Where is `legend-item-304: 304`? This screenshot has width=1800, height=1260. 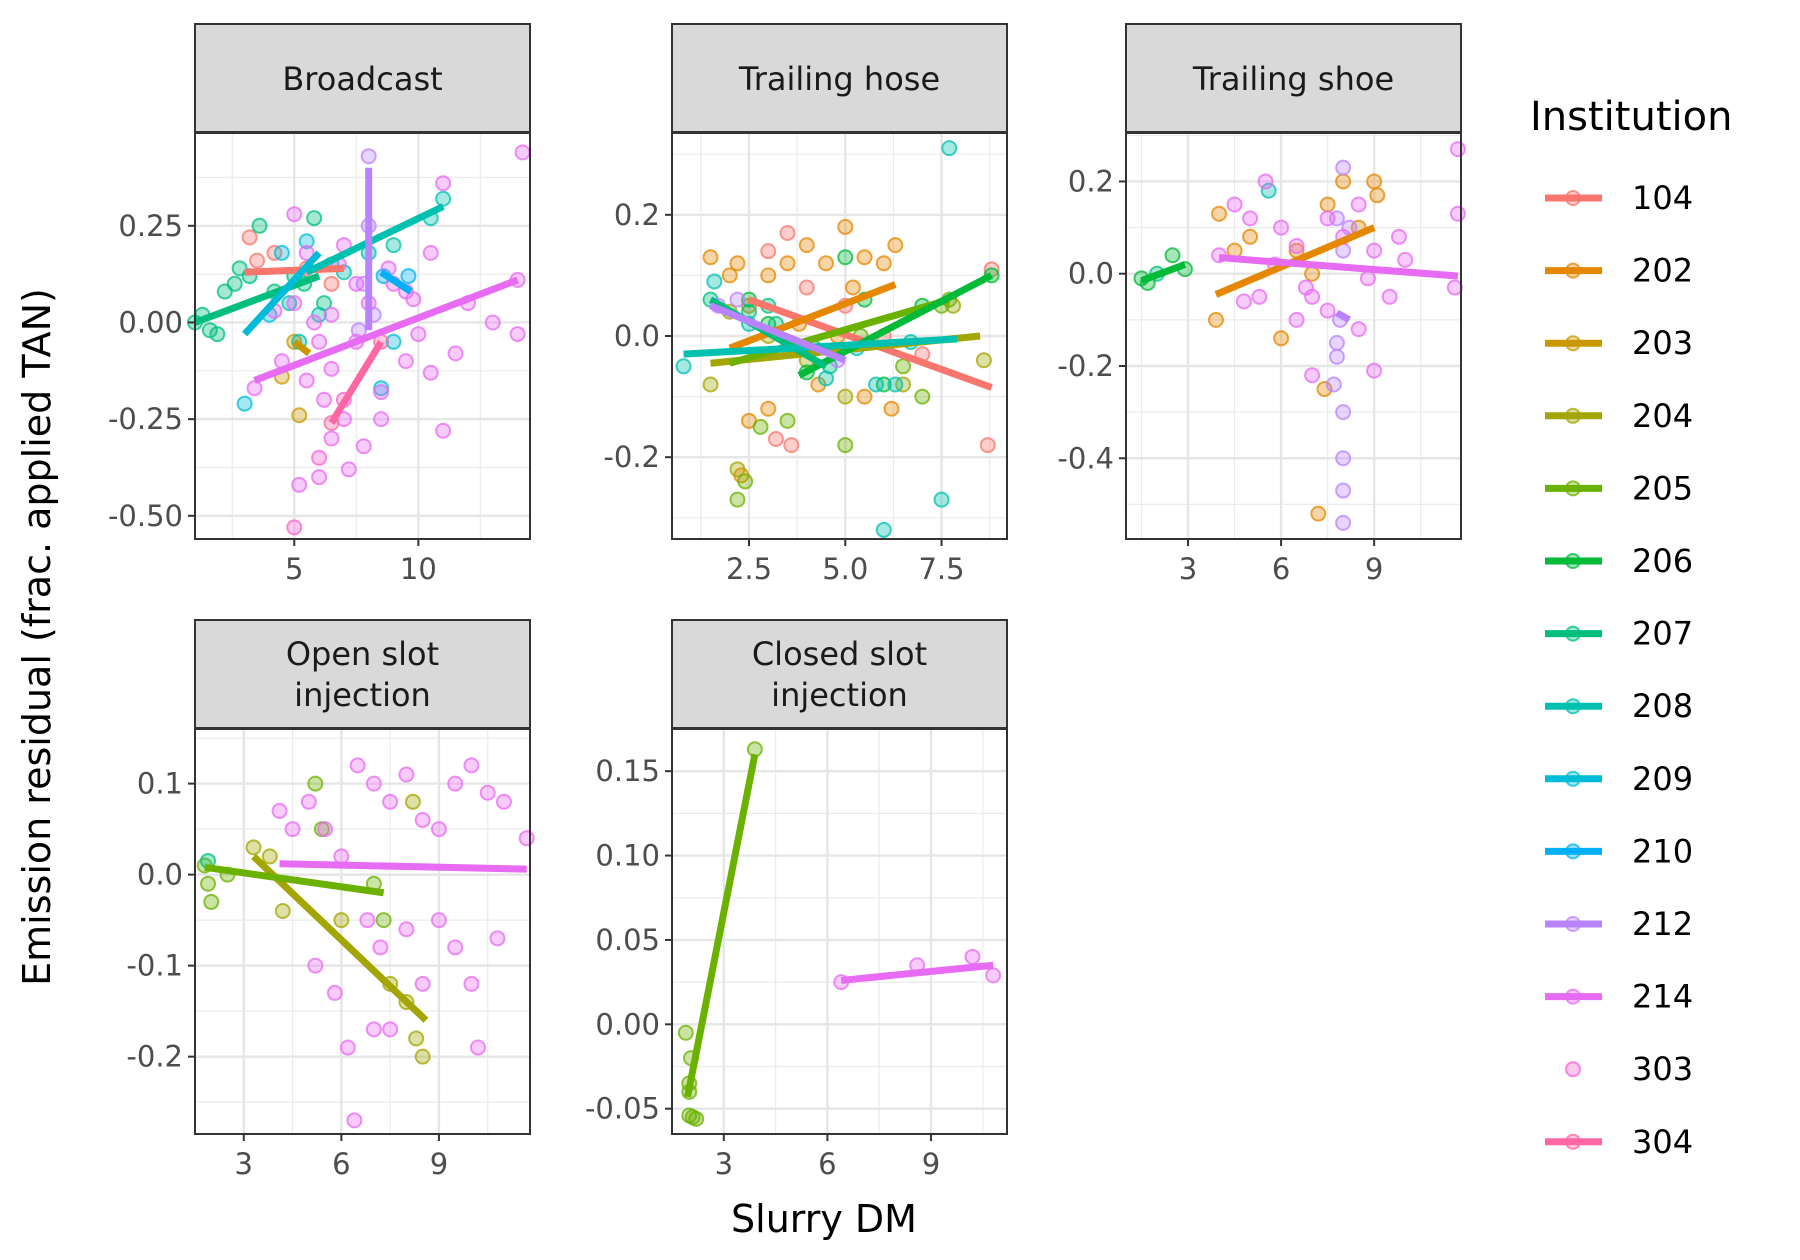
legend-item-304: 304 is located at coordinates (1619, 1142).